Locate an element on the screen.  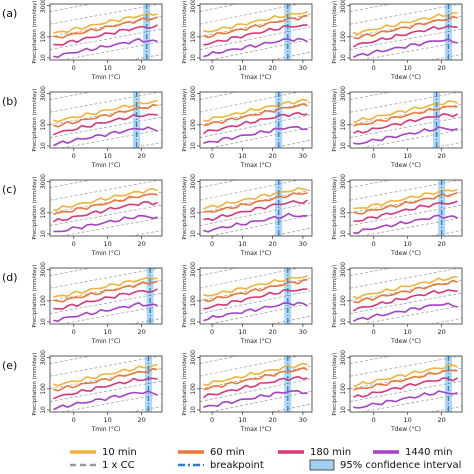
row-label: (c) is located at coordinates (9, 189).